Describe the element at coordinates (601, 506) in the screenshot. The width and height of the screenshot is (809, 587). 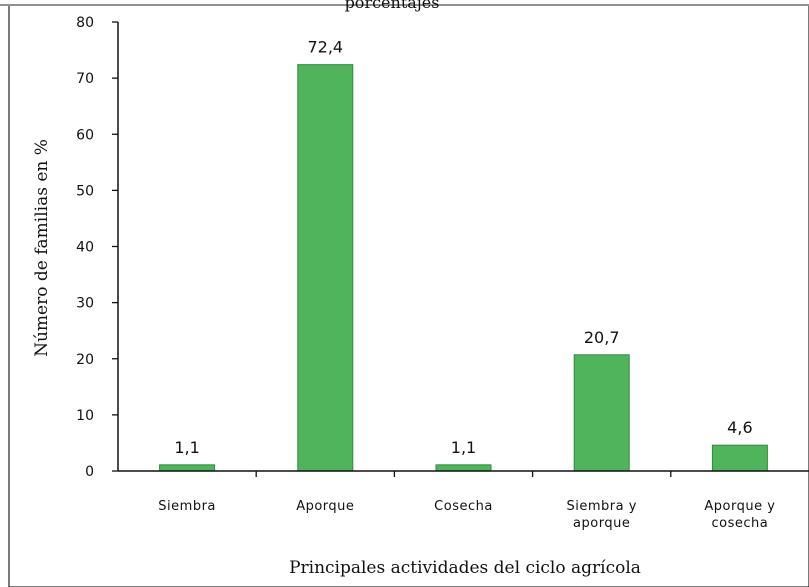
I see `x-tick-label: Siembra y` at that location.